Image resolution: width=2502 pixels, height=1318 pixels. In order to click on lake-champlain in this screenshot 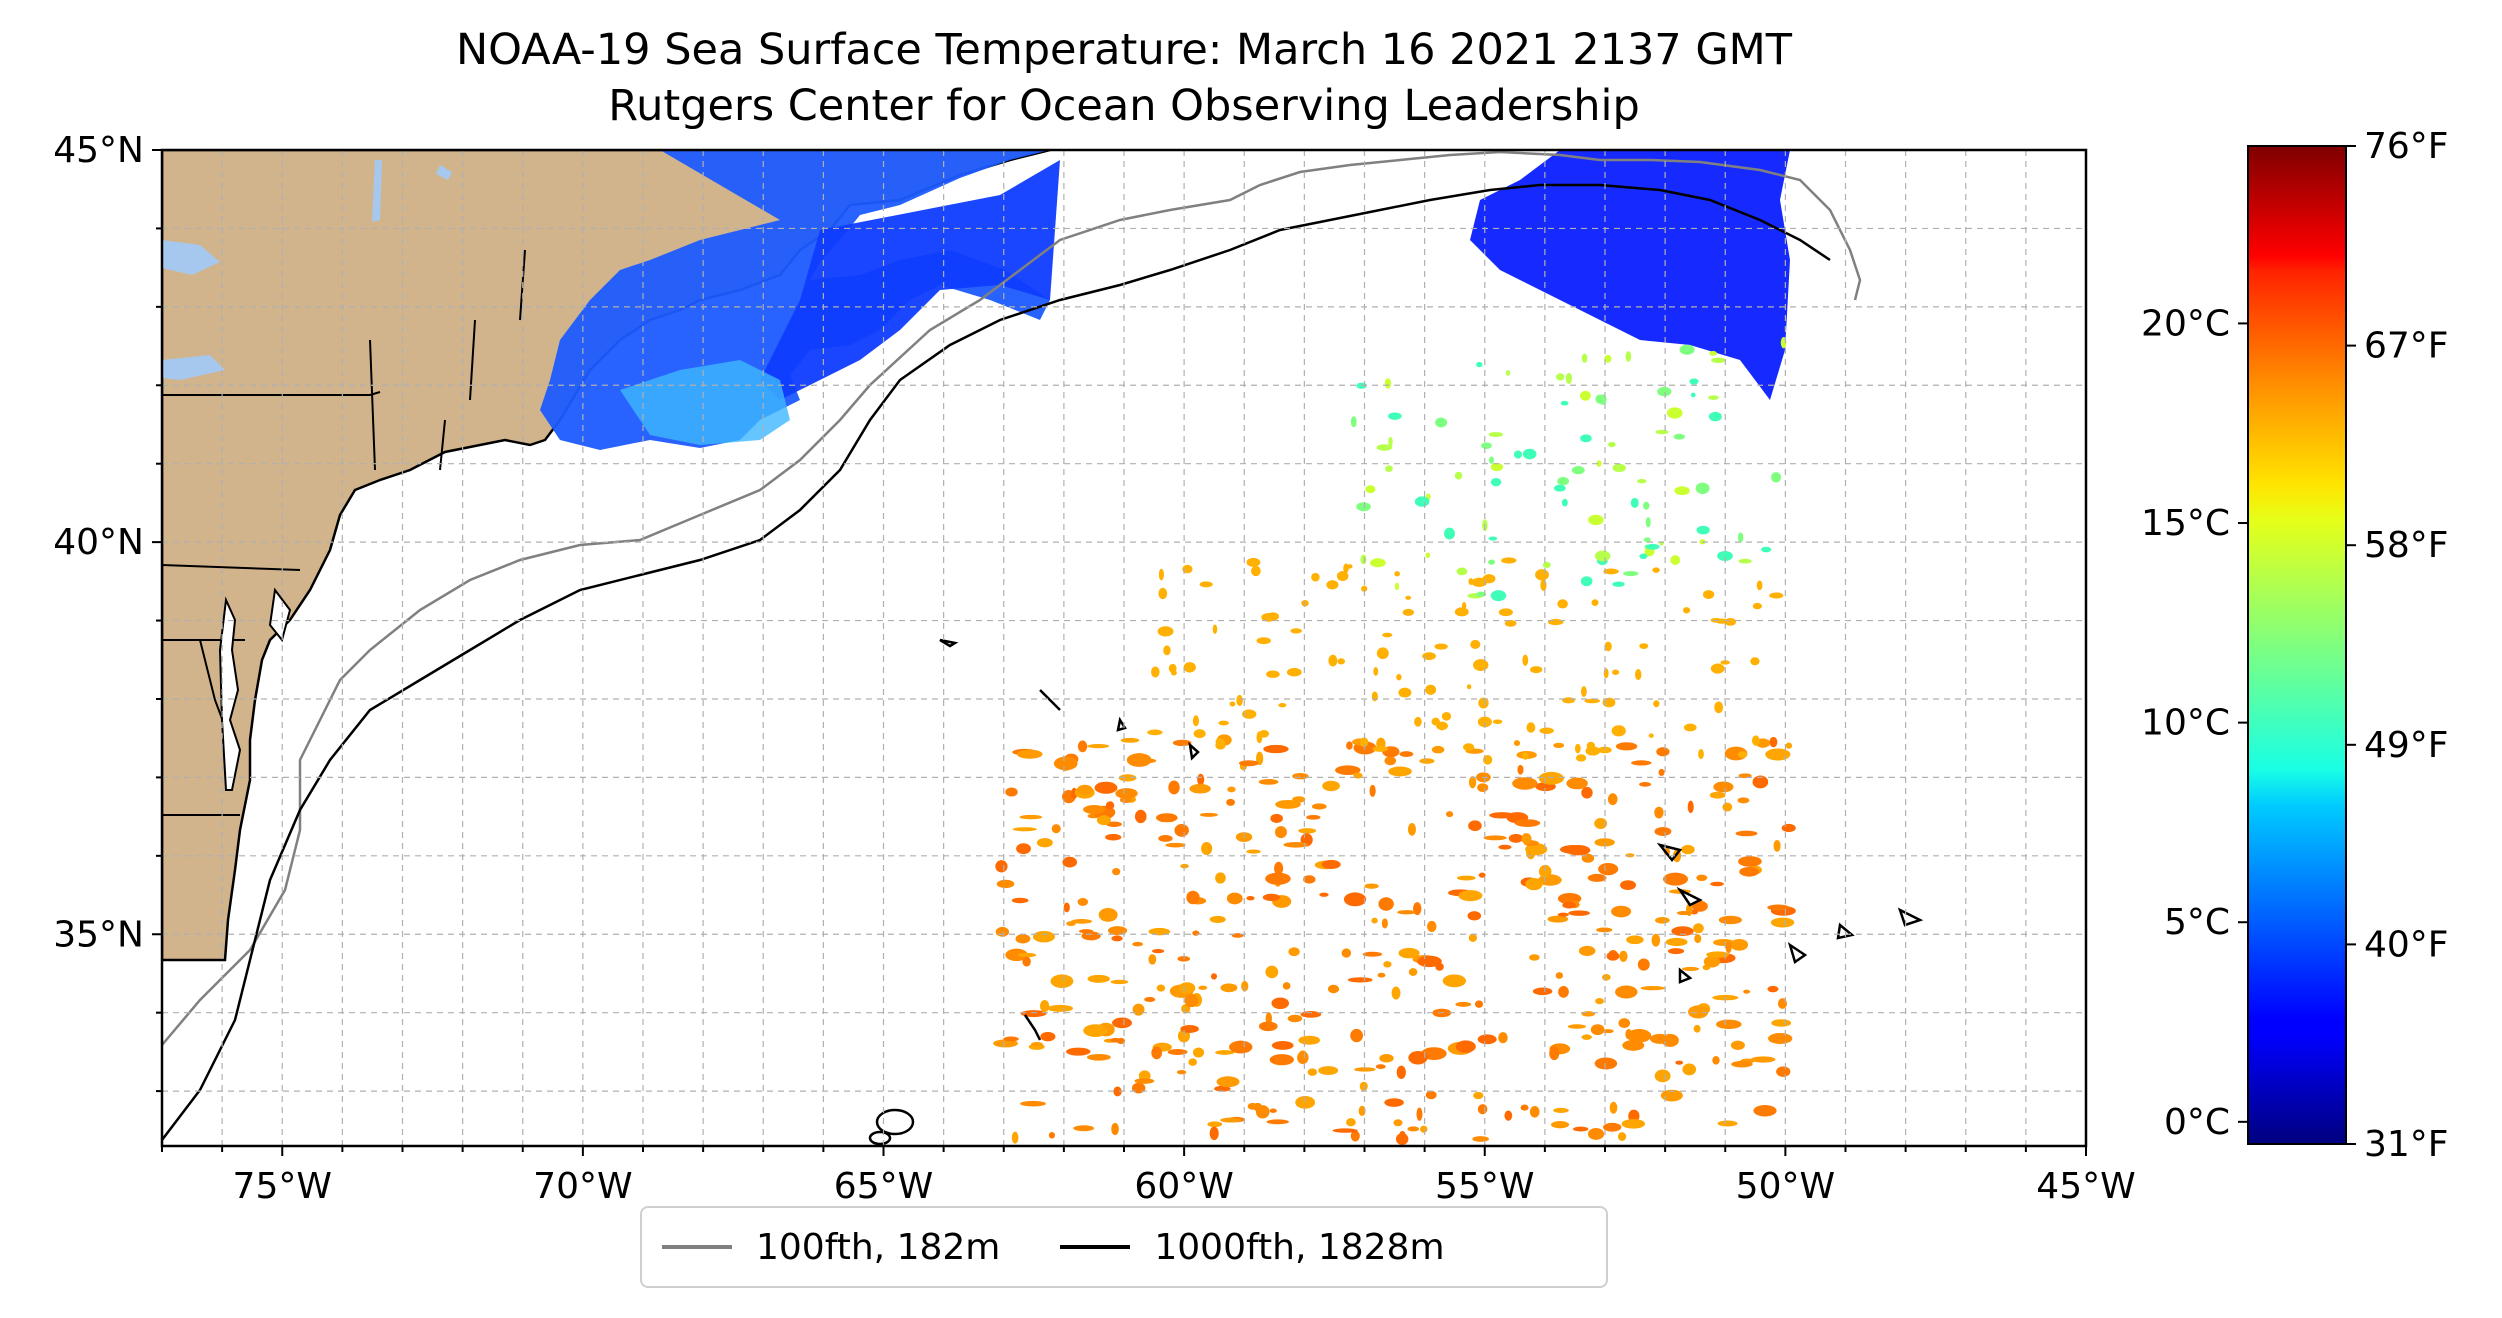, I will do `click(377, 191)`.